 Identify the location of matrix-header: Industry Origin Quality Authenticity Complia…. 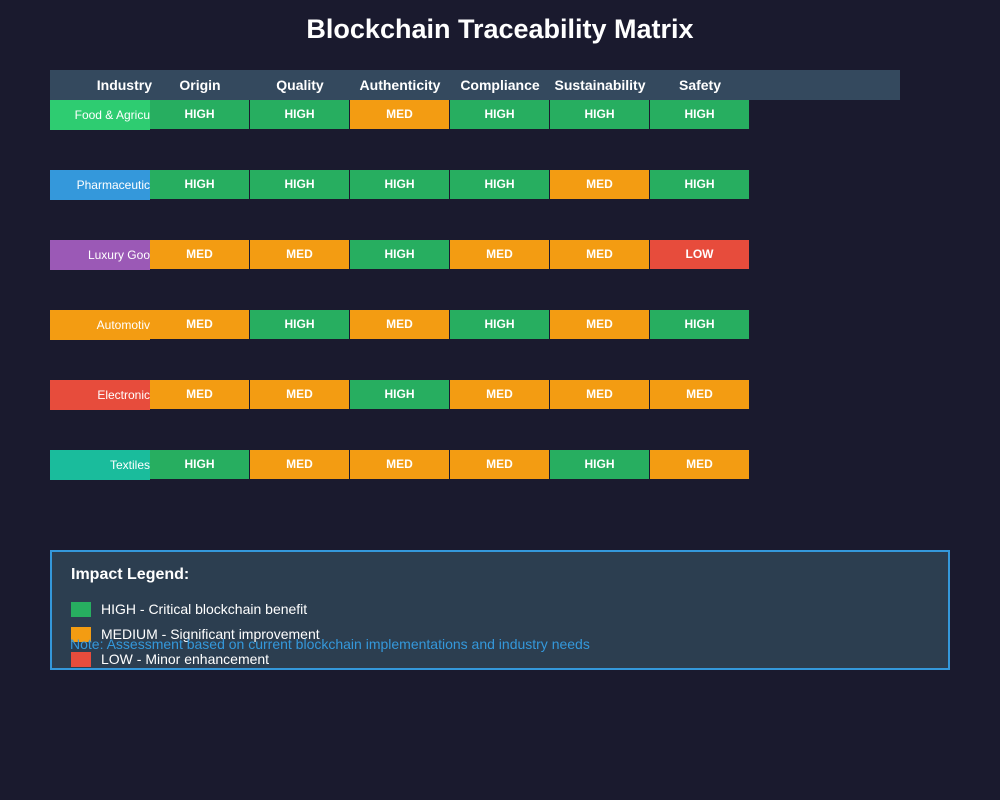
(475, 85).